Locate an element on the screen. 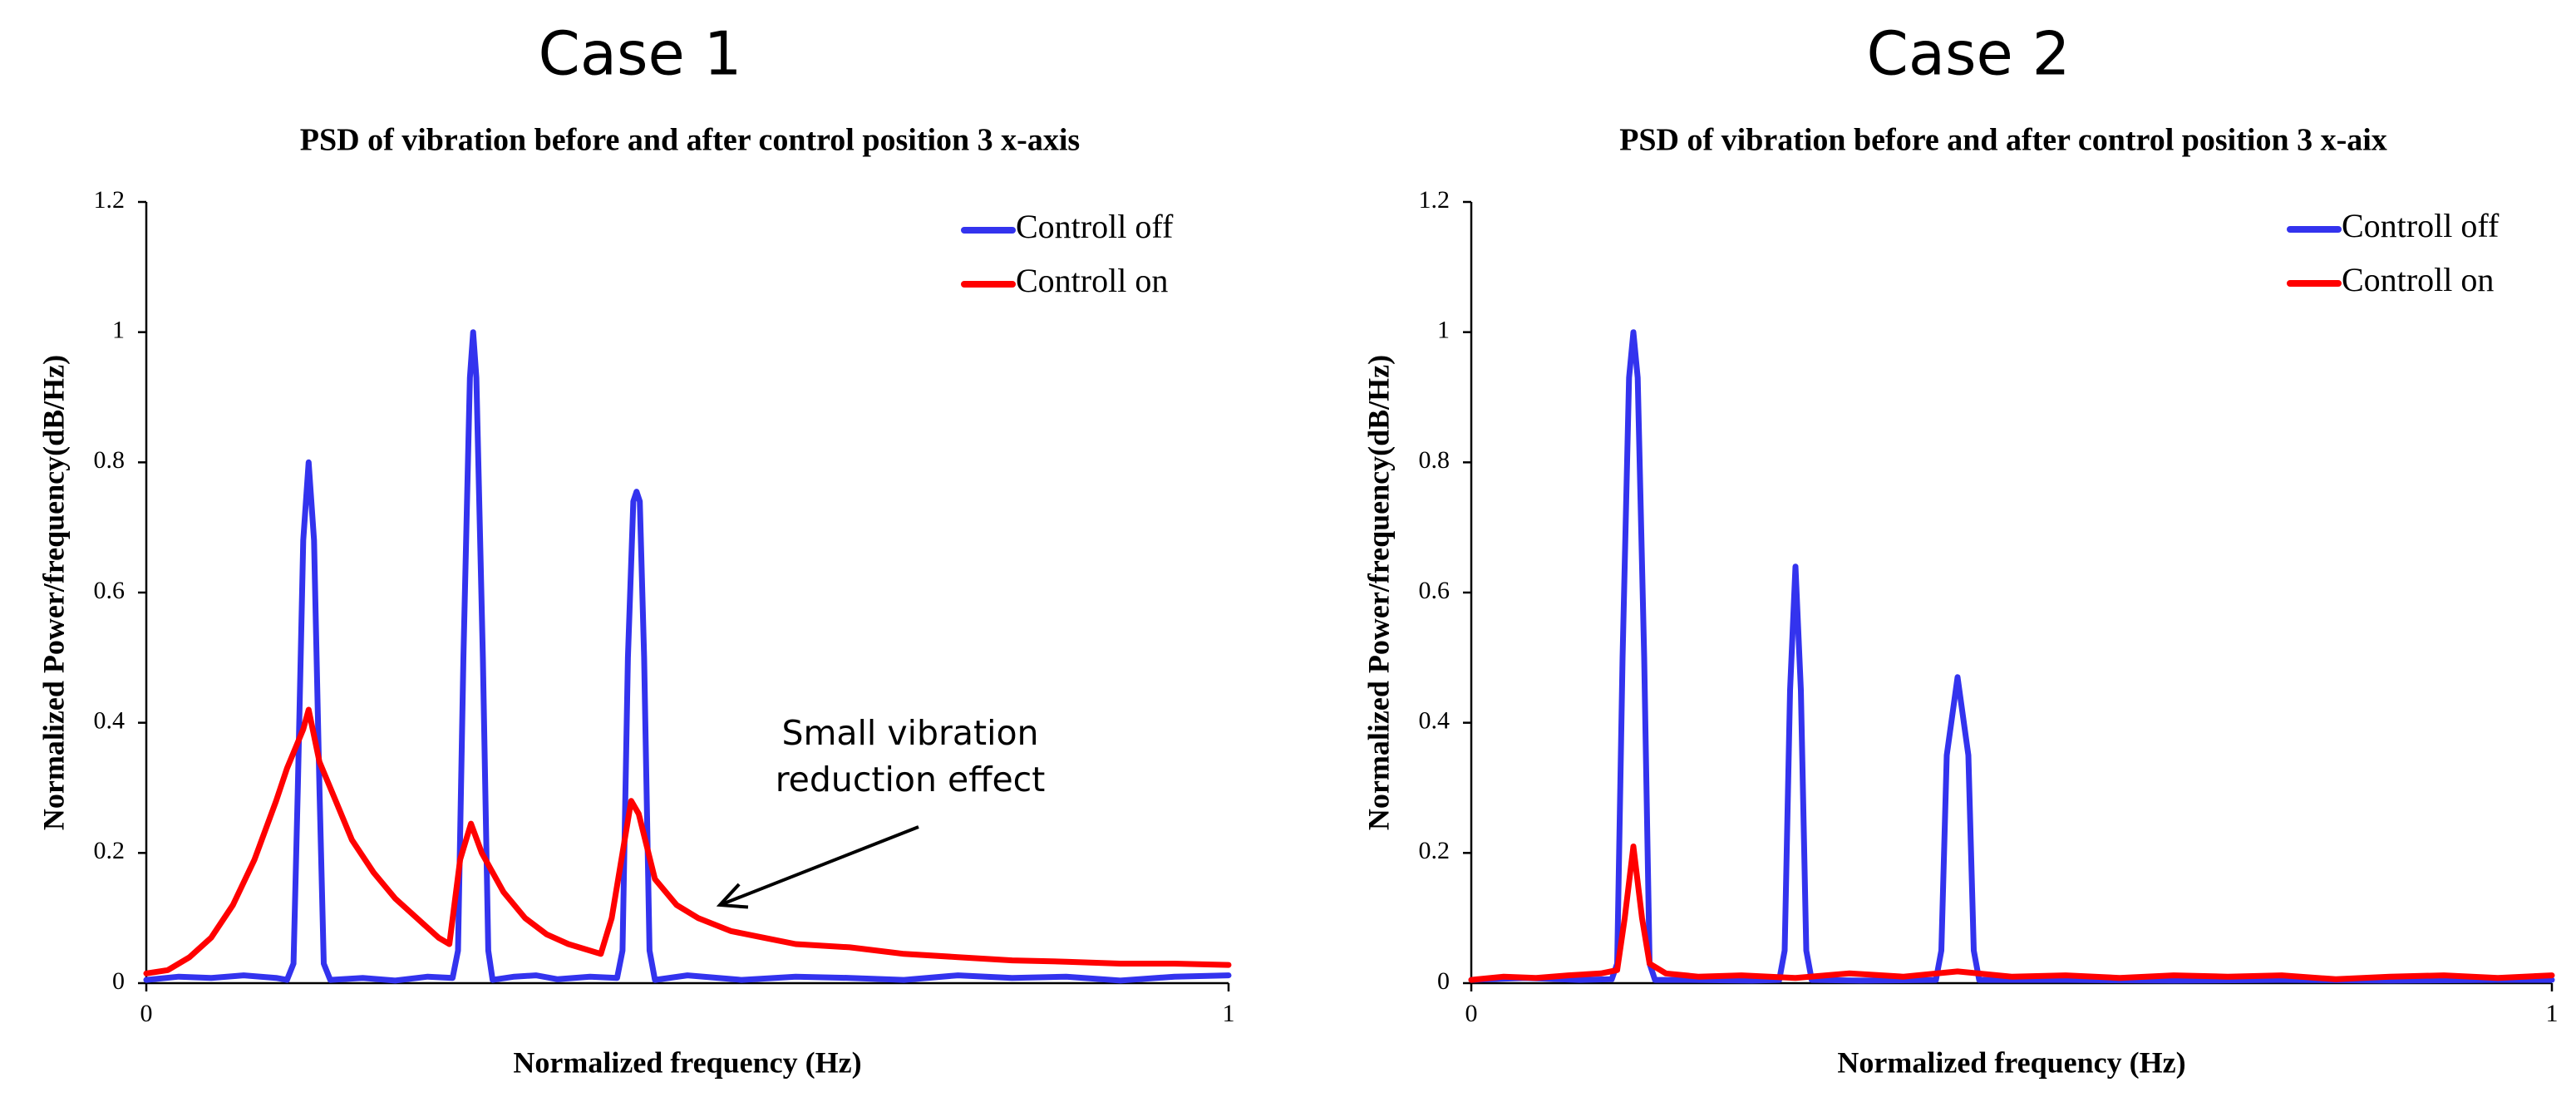 Image resolution: width=2576 pixels, height=1097 pixels. annotation-arrowhead is located at coordinates (732, 896).